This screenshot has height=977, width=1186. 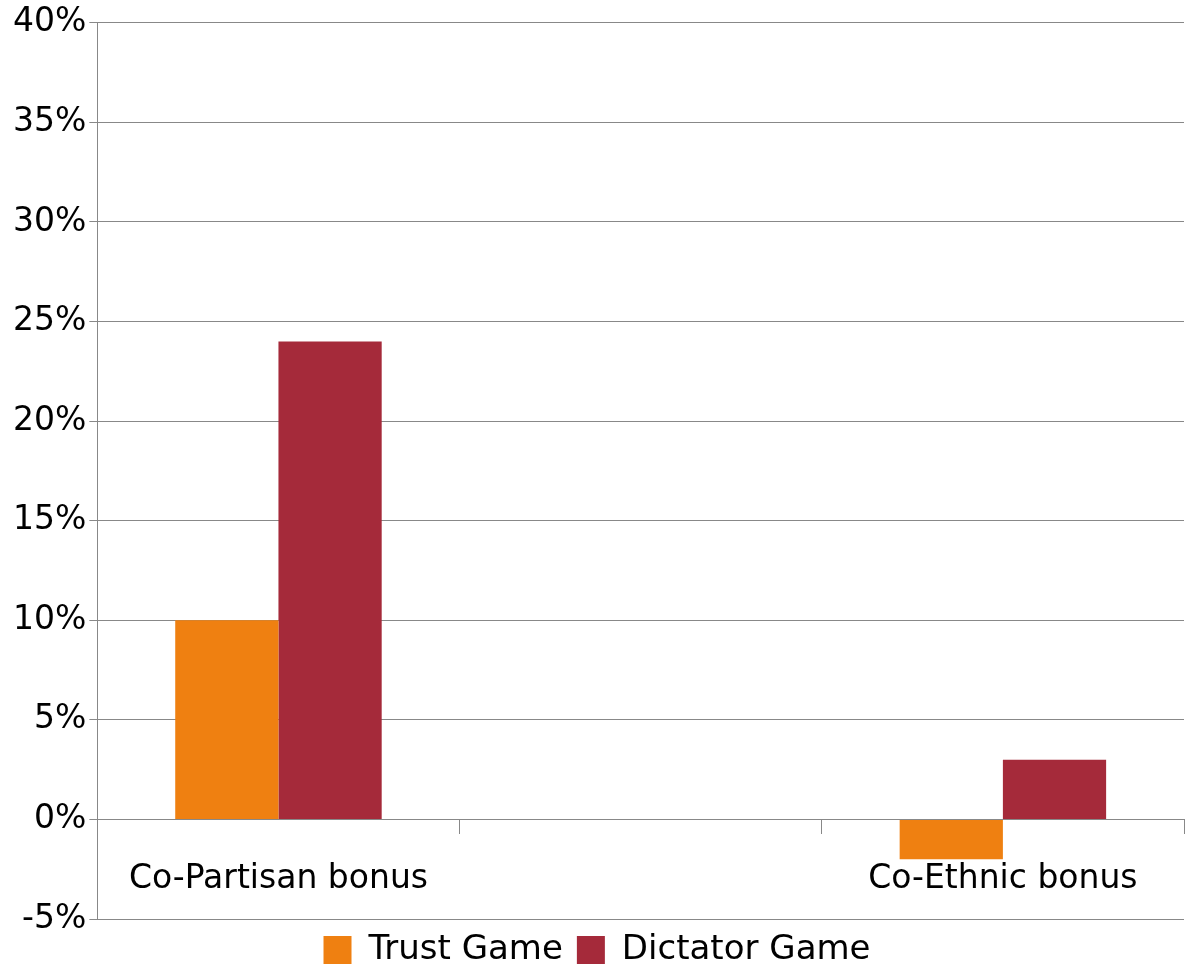 What do you see at coordinates (49, 219) in the screenshot?
I see `y-tick-label: 30%` at bounding box center [49, 219].